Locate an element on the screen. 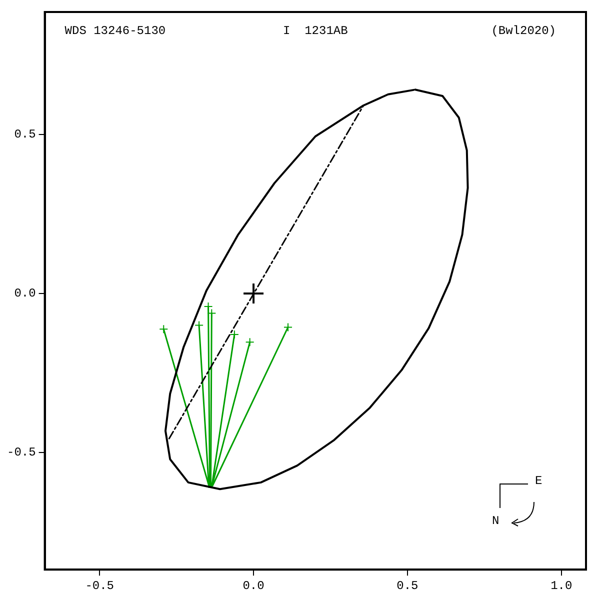 The image size is (600, 600). y-tick-label: -0.5 is located at coordinates (21, 453).